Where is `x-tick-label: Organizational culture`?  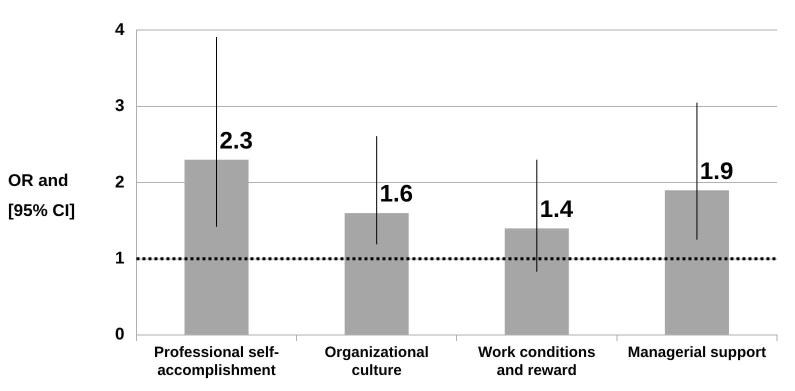 x-tick-label: Organizational culture is located at coordinates (376, 362).